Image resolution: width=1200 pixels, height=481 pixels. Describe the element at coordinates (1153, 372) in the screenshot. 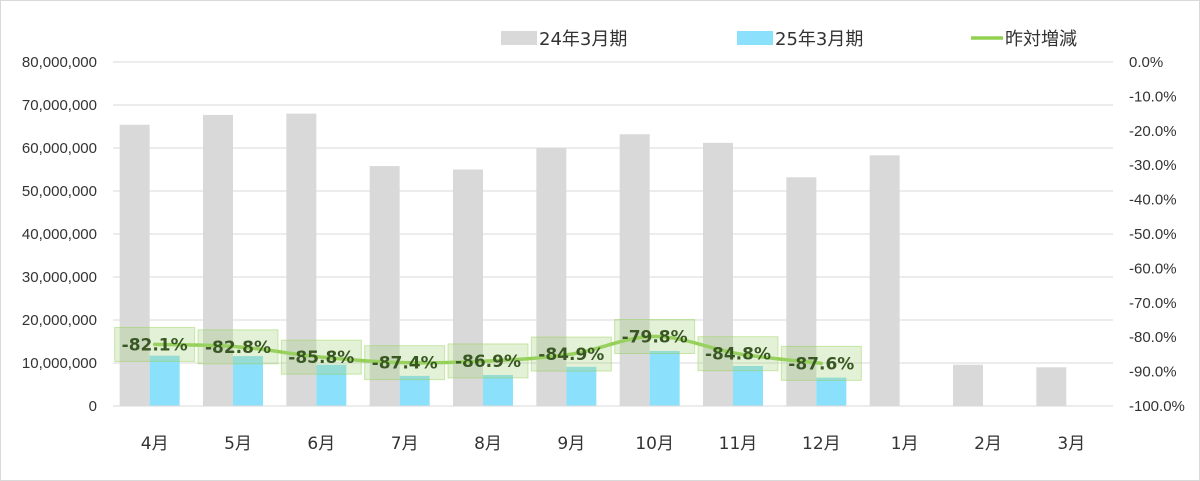

I see `y-right-tick-label: -90.0%` at that location.